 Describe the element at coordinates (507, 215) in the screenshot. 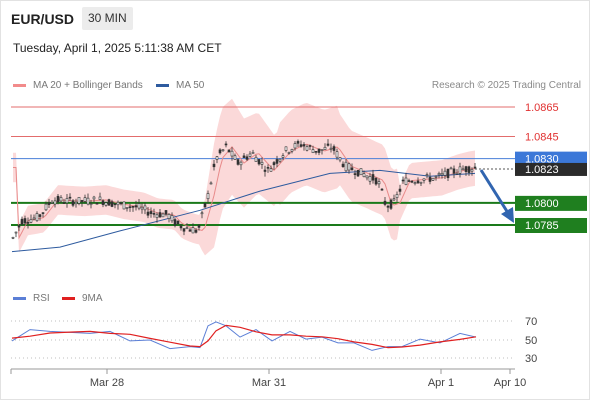

I see `forecast-arrow-head` at that location.